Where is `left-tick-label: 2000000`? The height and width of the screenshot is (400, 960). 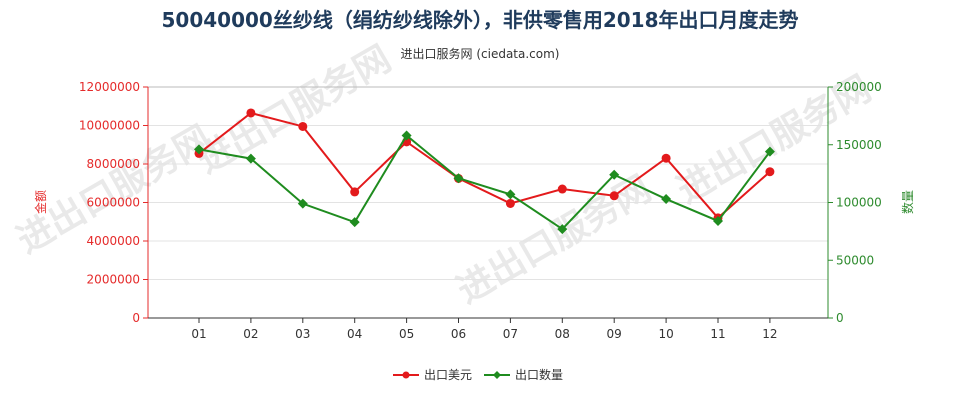 left-tick-label: 2000000 is located at coordinates (113, 280).